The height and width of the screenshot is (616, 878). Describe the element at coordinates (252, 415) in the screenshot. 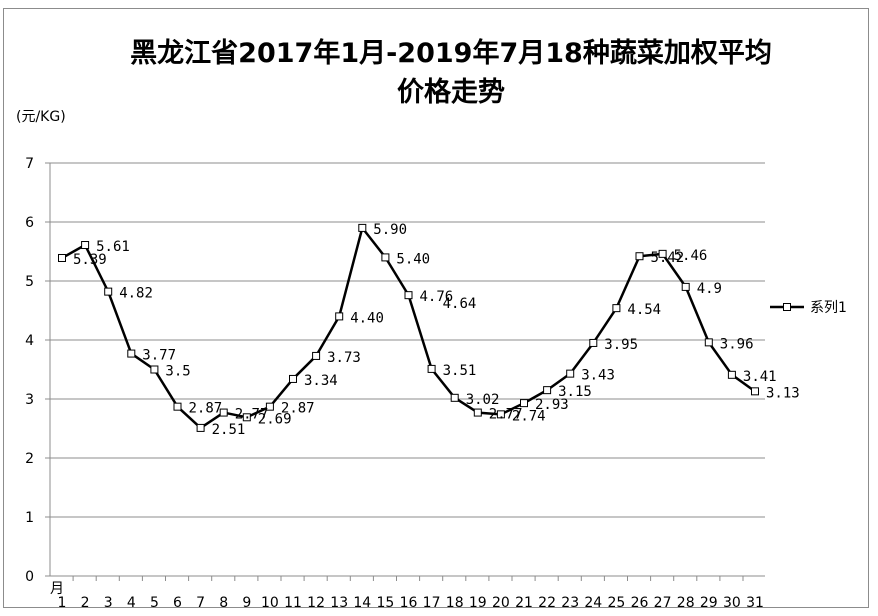

I see `data-label-8: 2.77` at that location.